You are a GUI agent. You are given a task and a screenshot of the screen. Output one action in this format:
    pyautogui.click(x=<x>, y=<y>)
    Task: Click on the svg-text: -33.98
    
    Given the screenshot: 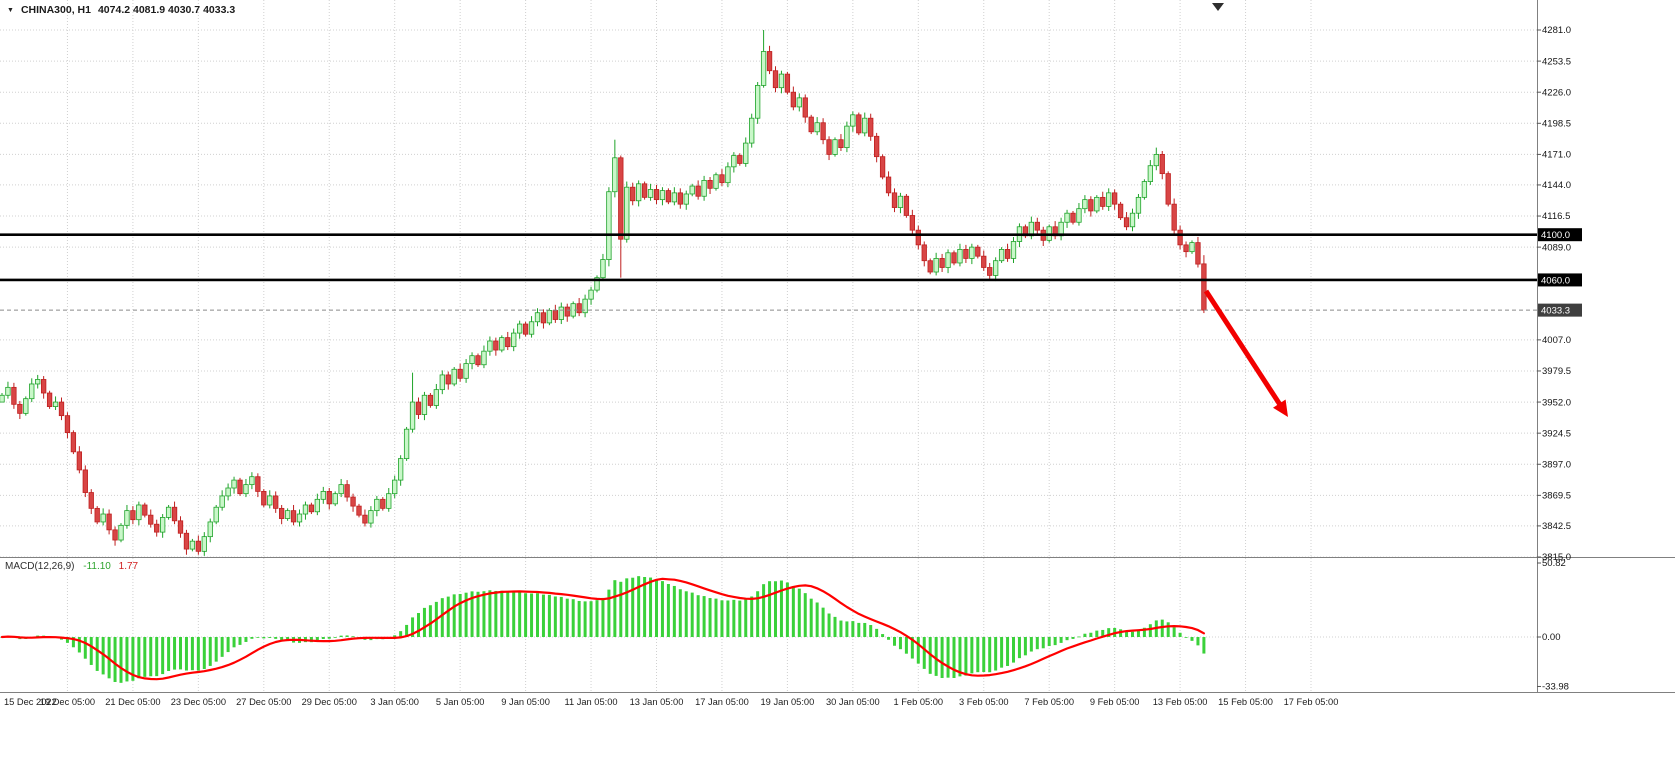 What is the action you would take?
    pyautogui.click(x=1555, y=687)
    